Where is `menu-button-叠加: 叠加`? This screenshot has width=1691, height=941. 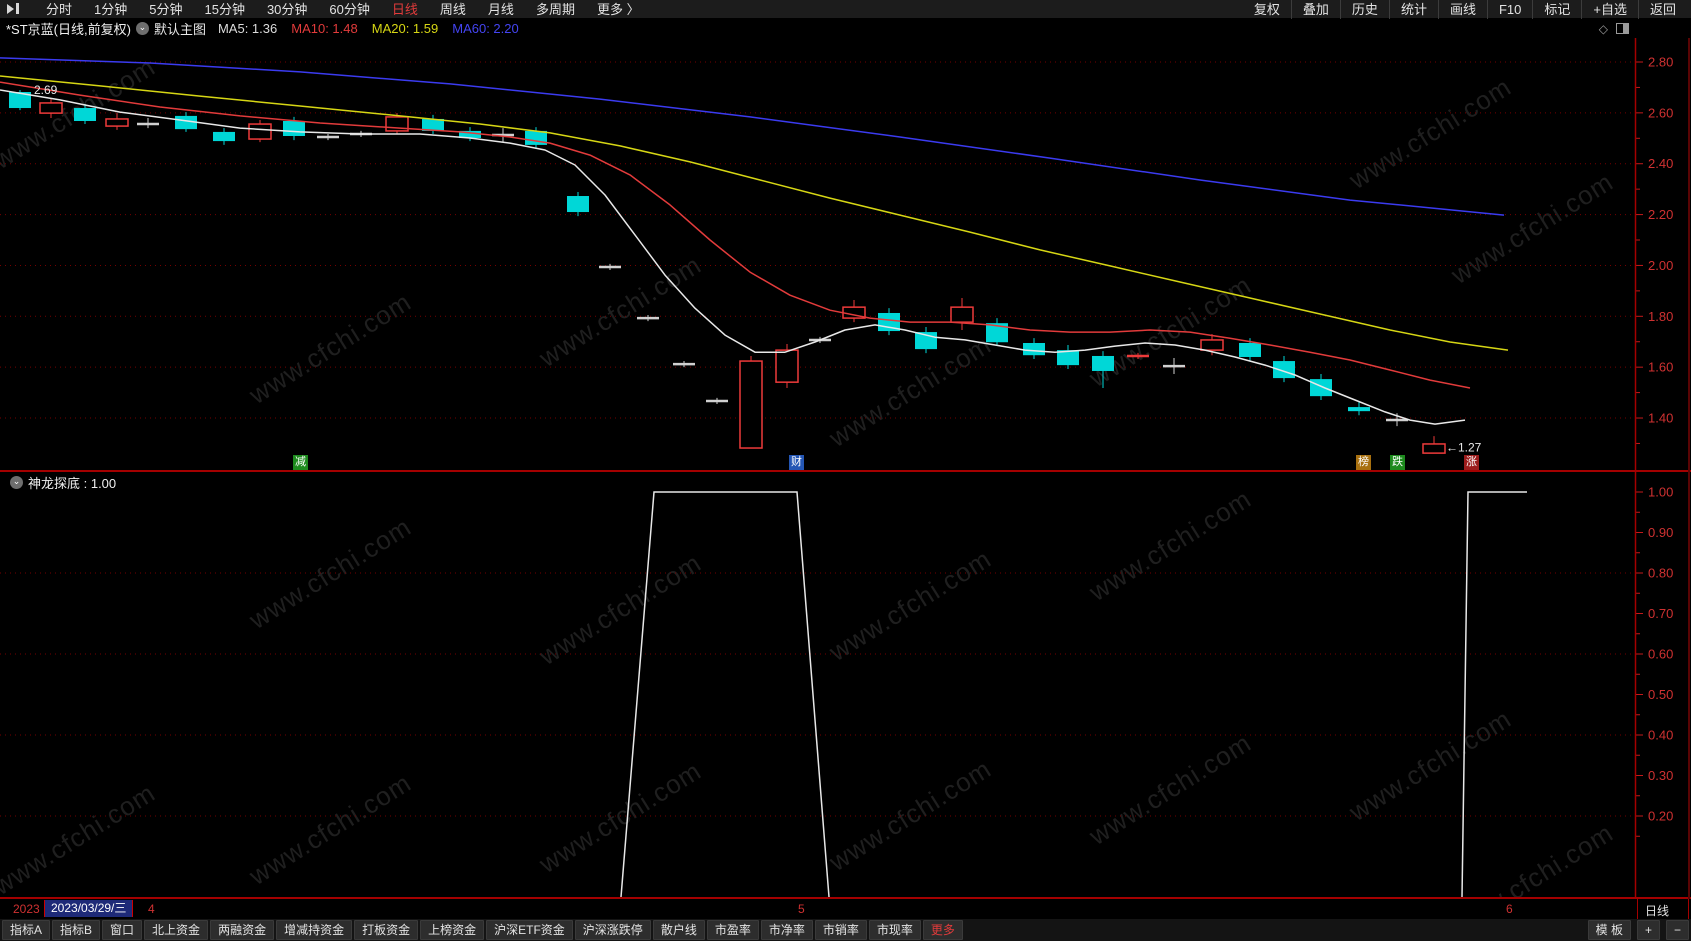 menu-button-叠加: 叠加 is located at coordinates (1315, 9).